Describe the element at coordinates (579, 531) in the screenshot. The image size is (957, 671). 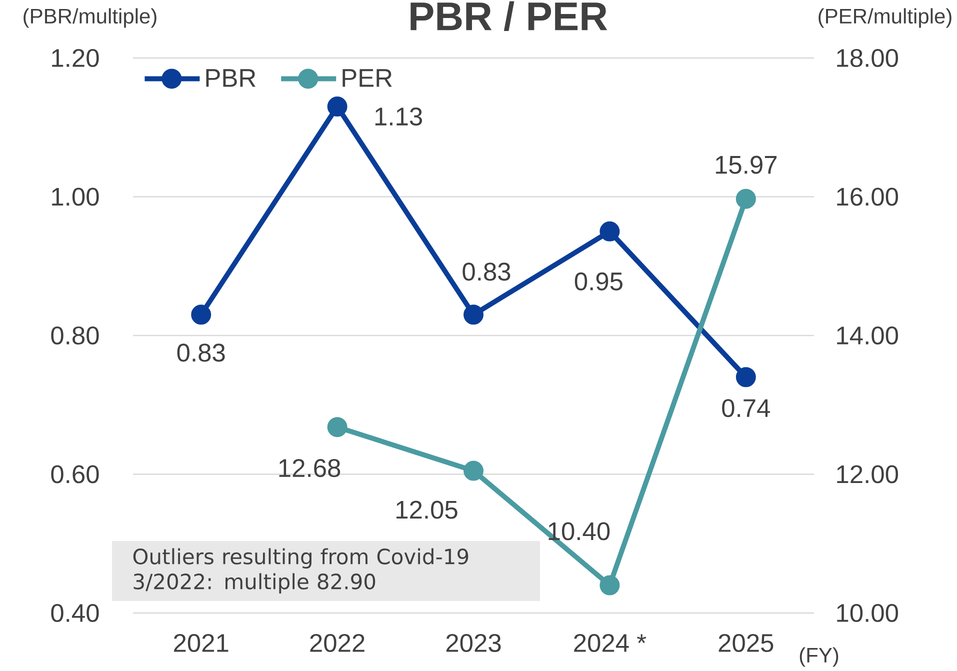
I see `data-label: 10.40` at that location.